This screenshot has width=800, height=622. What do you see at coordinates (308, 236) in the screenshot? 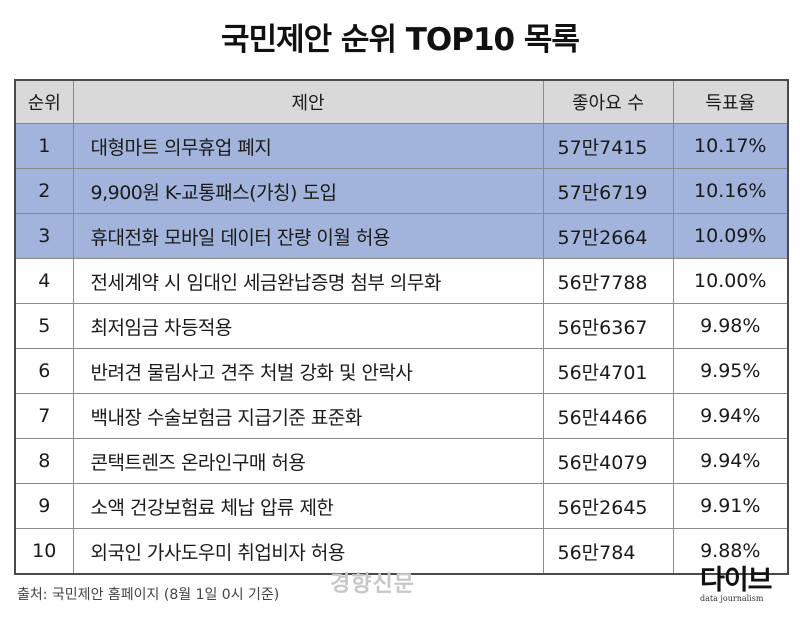
I see `proposal-cell: 휴대전화 모바일 데이터 잔량 이월 허용` at bounding box center [308, 236].